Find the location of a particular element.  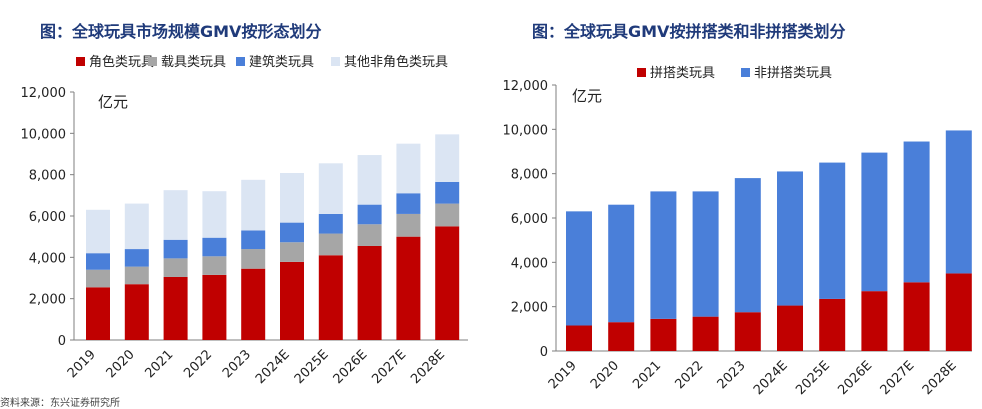

c1-bar-2024E-s3 is located at coordinates (292, 198).